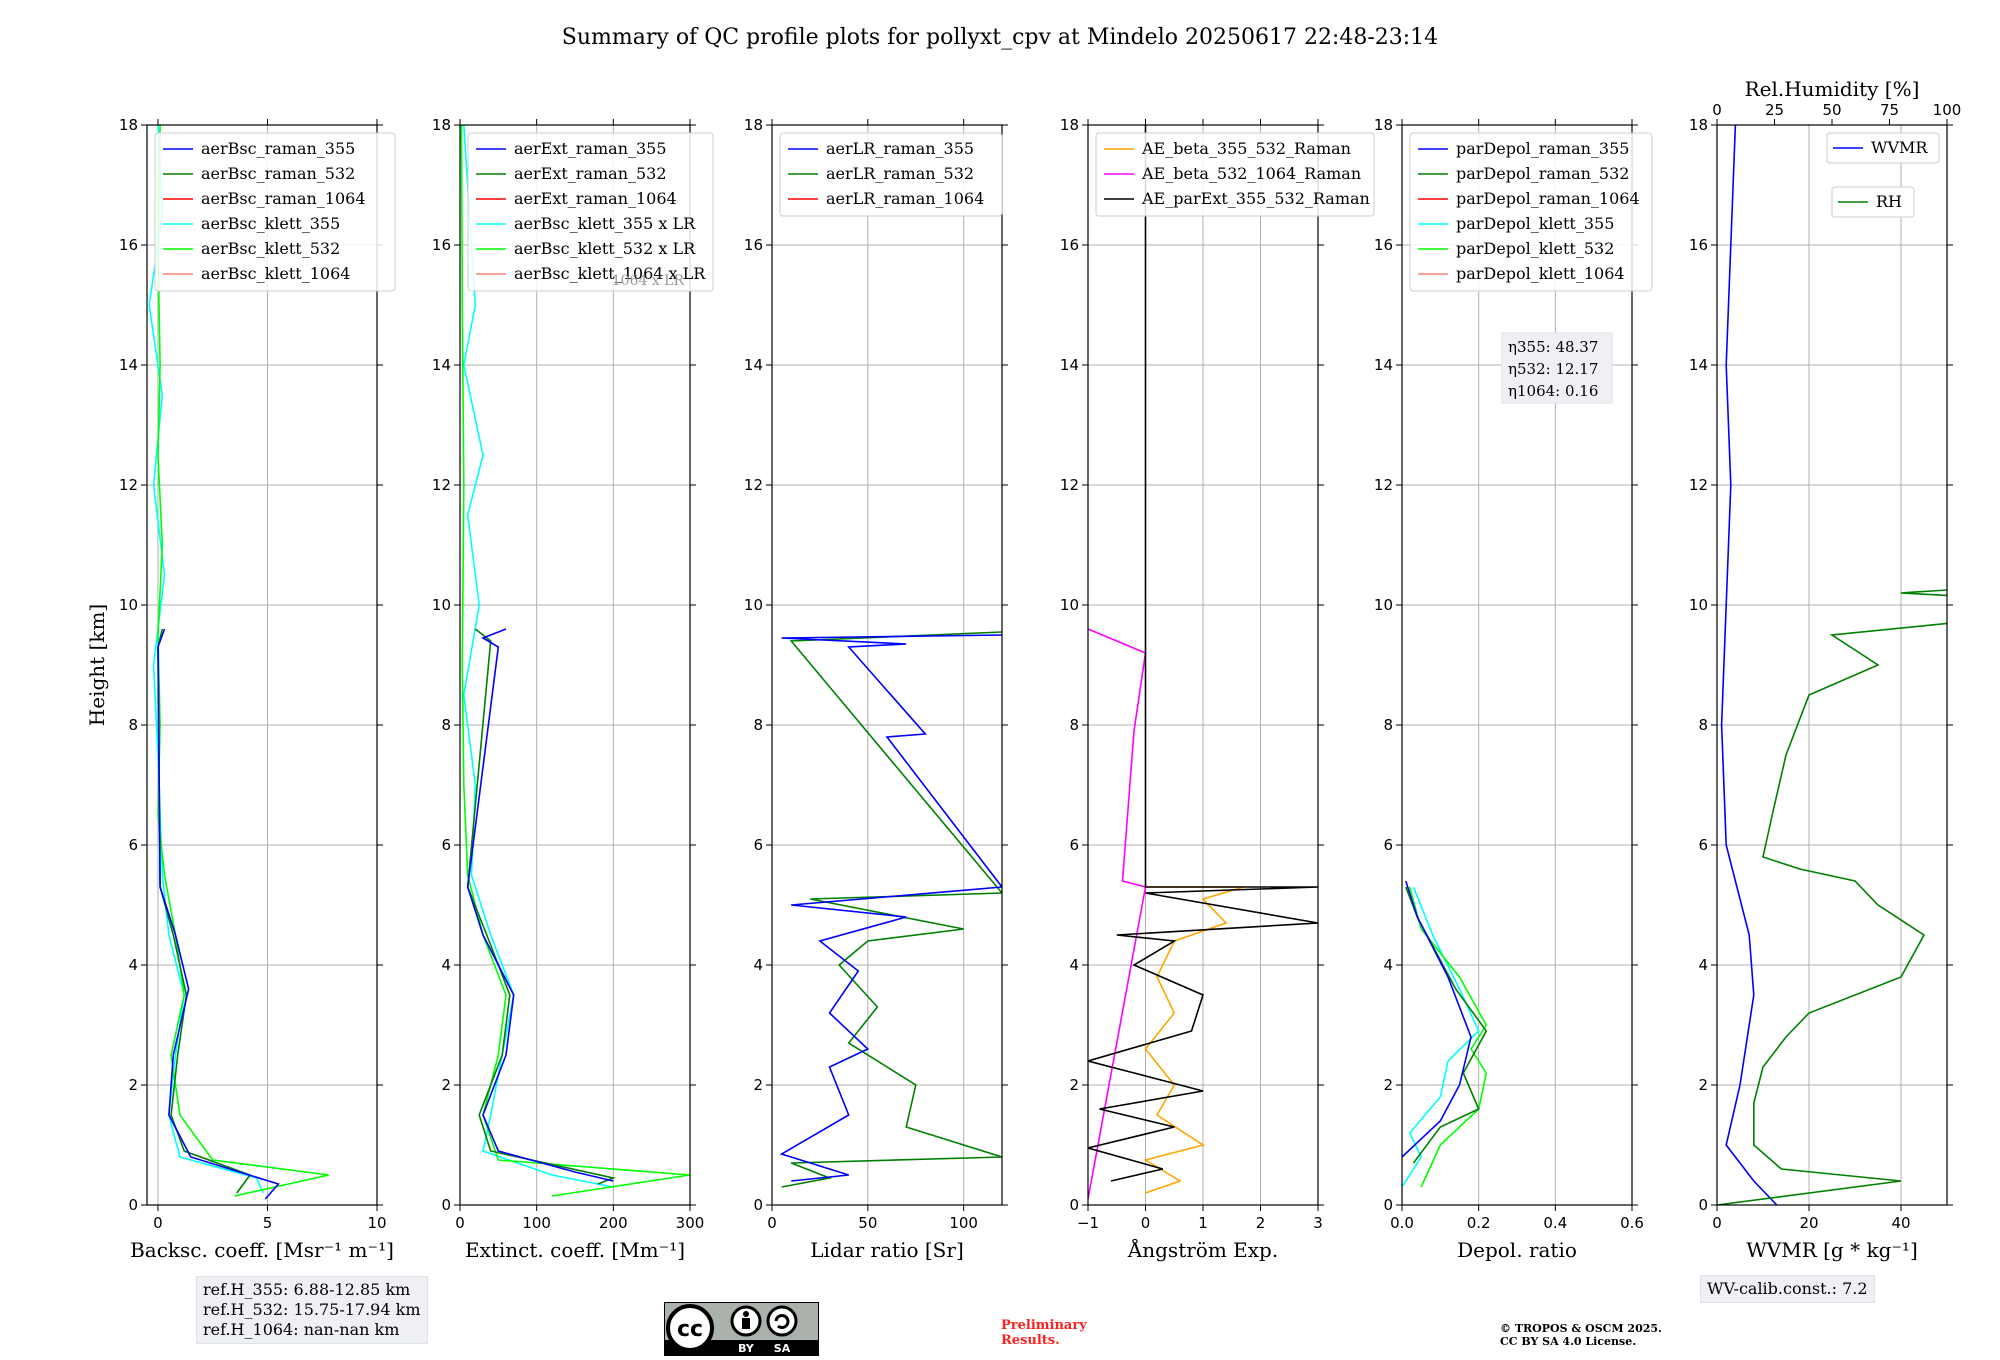 This screenshot has height=1360, width=2000. Describe the element at coordinates (867, 1223) in the screenshot. I see `x-tick-label: 50` at that location.